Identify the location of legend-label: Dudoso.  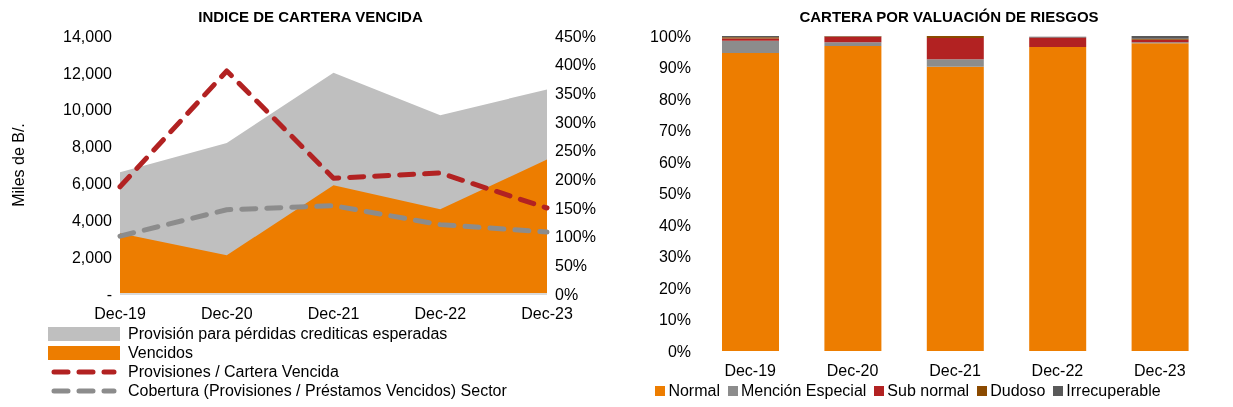
(1018, 390).